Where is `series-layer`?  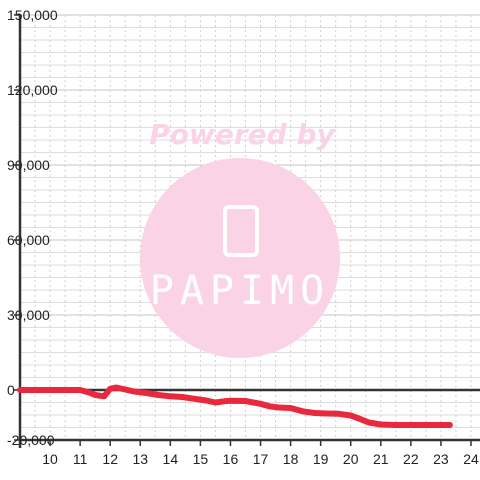
series-layer is located at coordinates (235, 406).